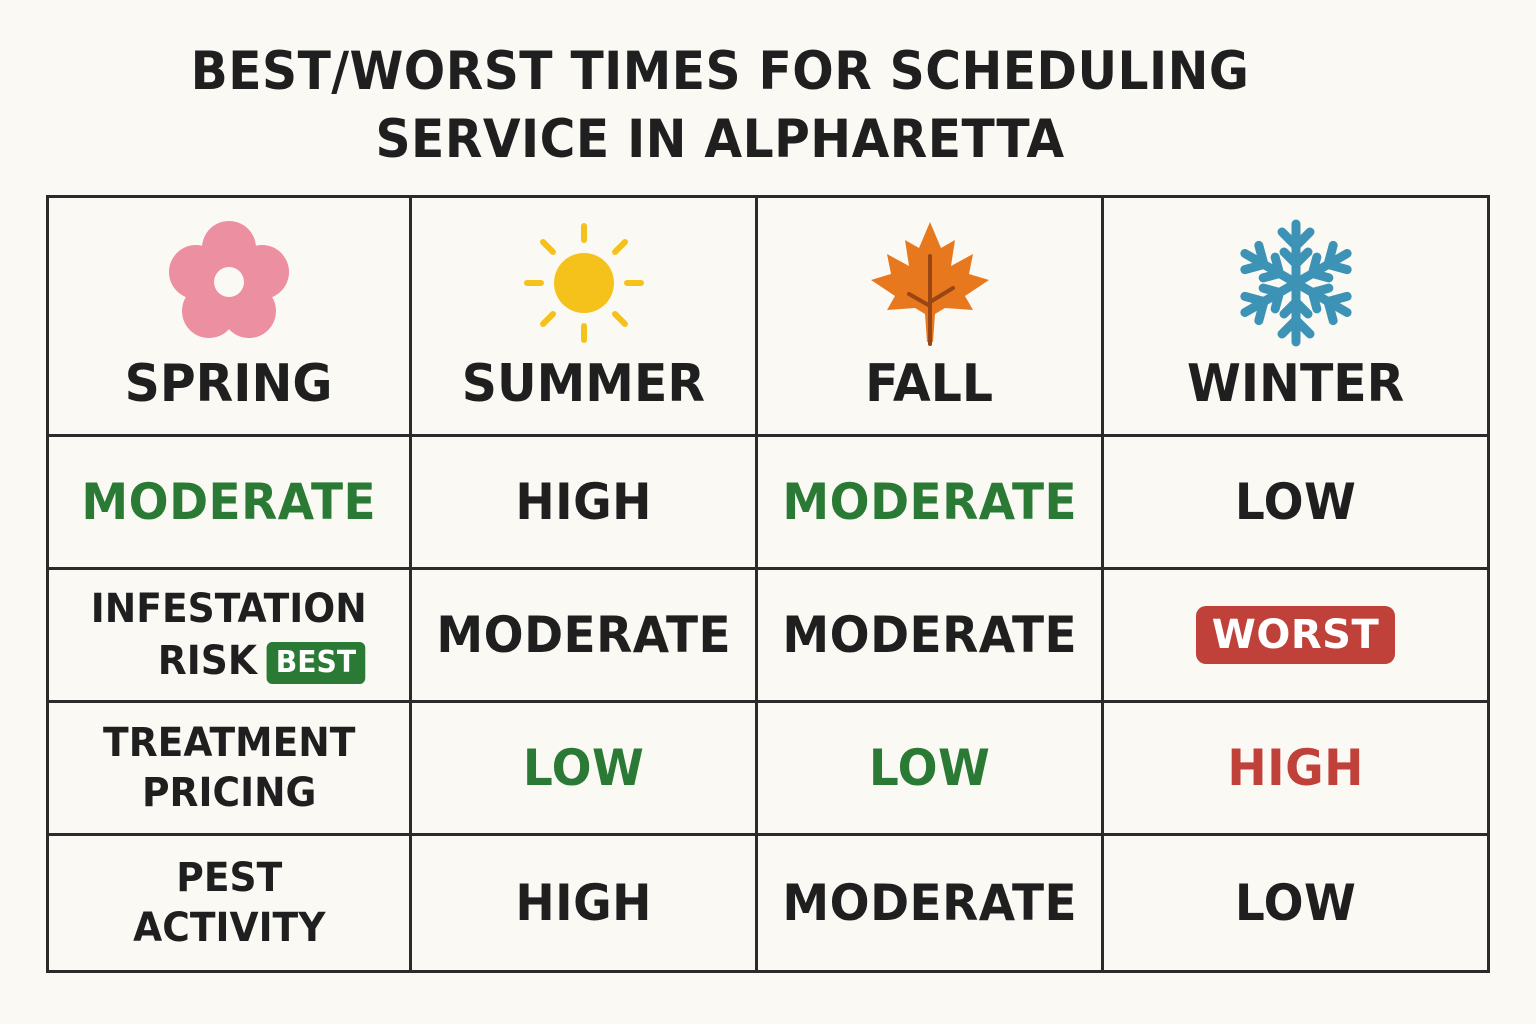 The height and width of the screenshot is (1024, 1536). I want to click on table-row: PEST ACTIVITY HIGH MODERATE LOW, so click(768, 903).